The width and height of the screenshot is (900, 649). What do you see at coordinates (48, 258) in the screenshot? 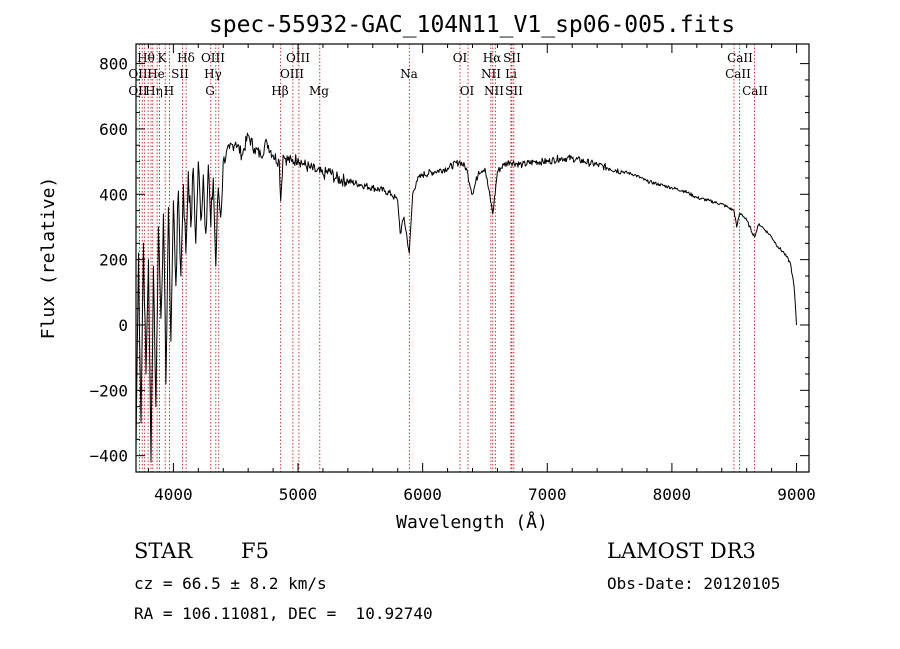
I see `y-axis-label: Flux (relative)` at bounding box center [48, 258].